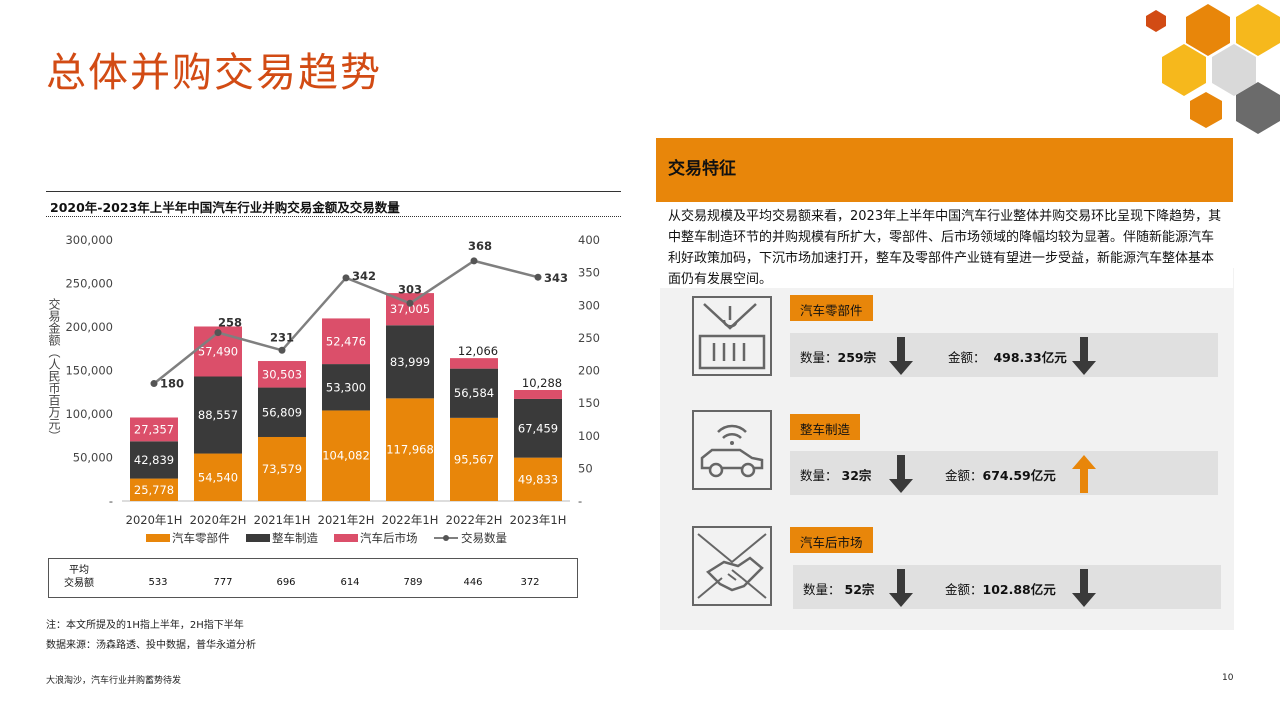  Describe the element at coordinates (111, 501) in the screenshot. I see `y-left-tick-label: -` at that location.